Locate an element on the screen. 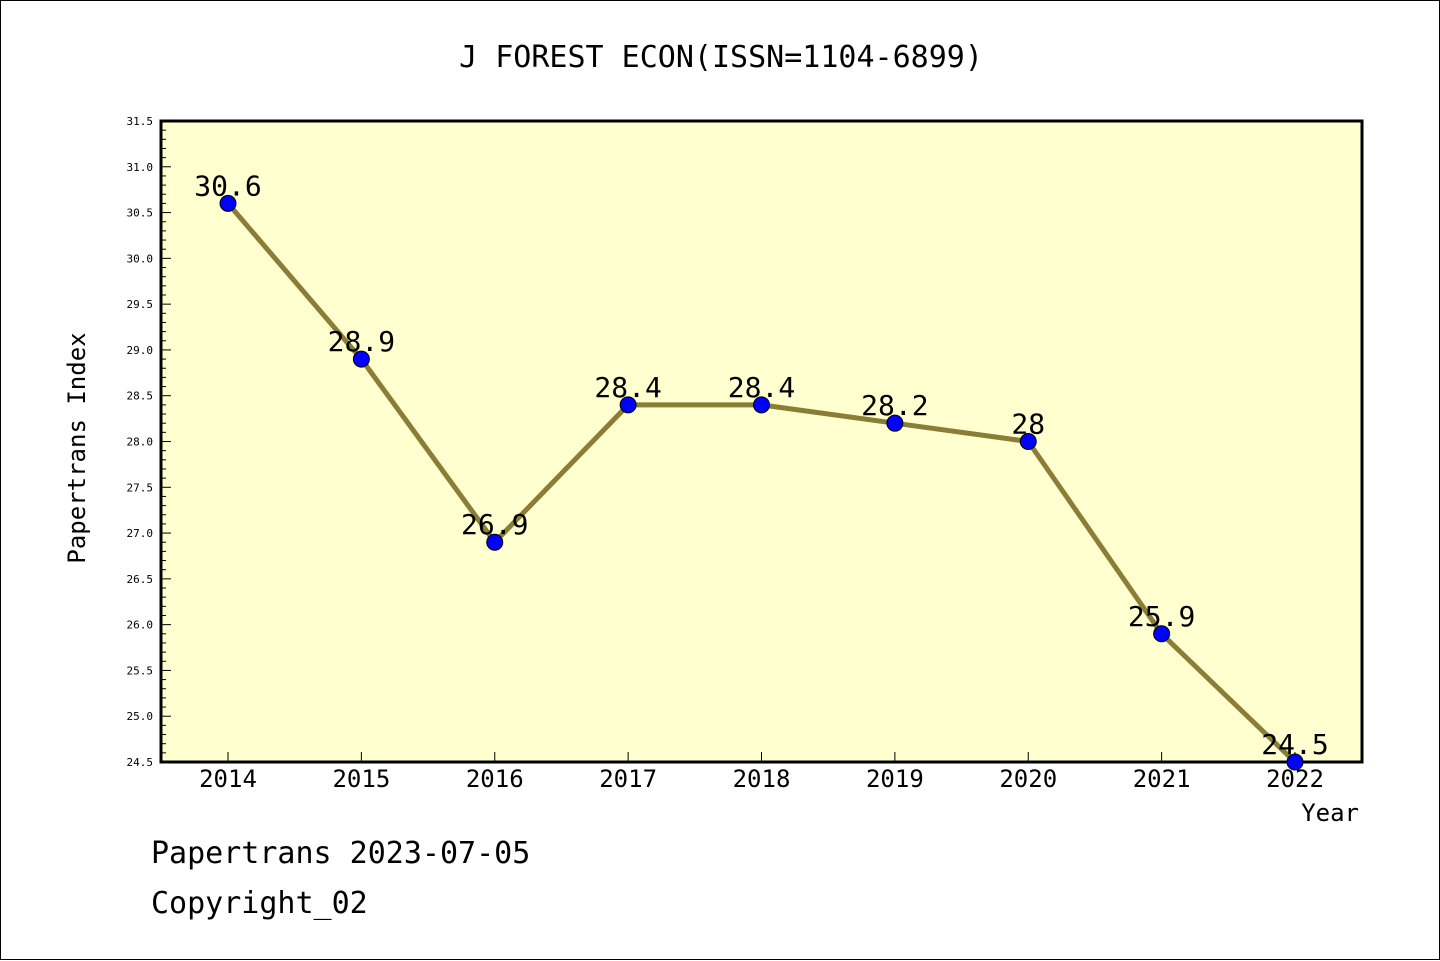 This screenshot has height=961, width=1440. x-tick-label: 2020 is located at coordinates (1028, 779).